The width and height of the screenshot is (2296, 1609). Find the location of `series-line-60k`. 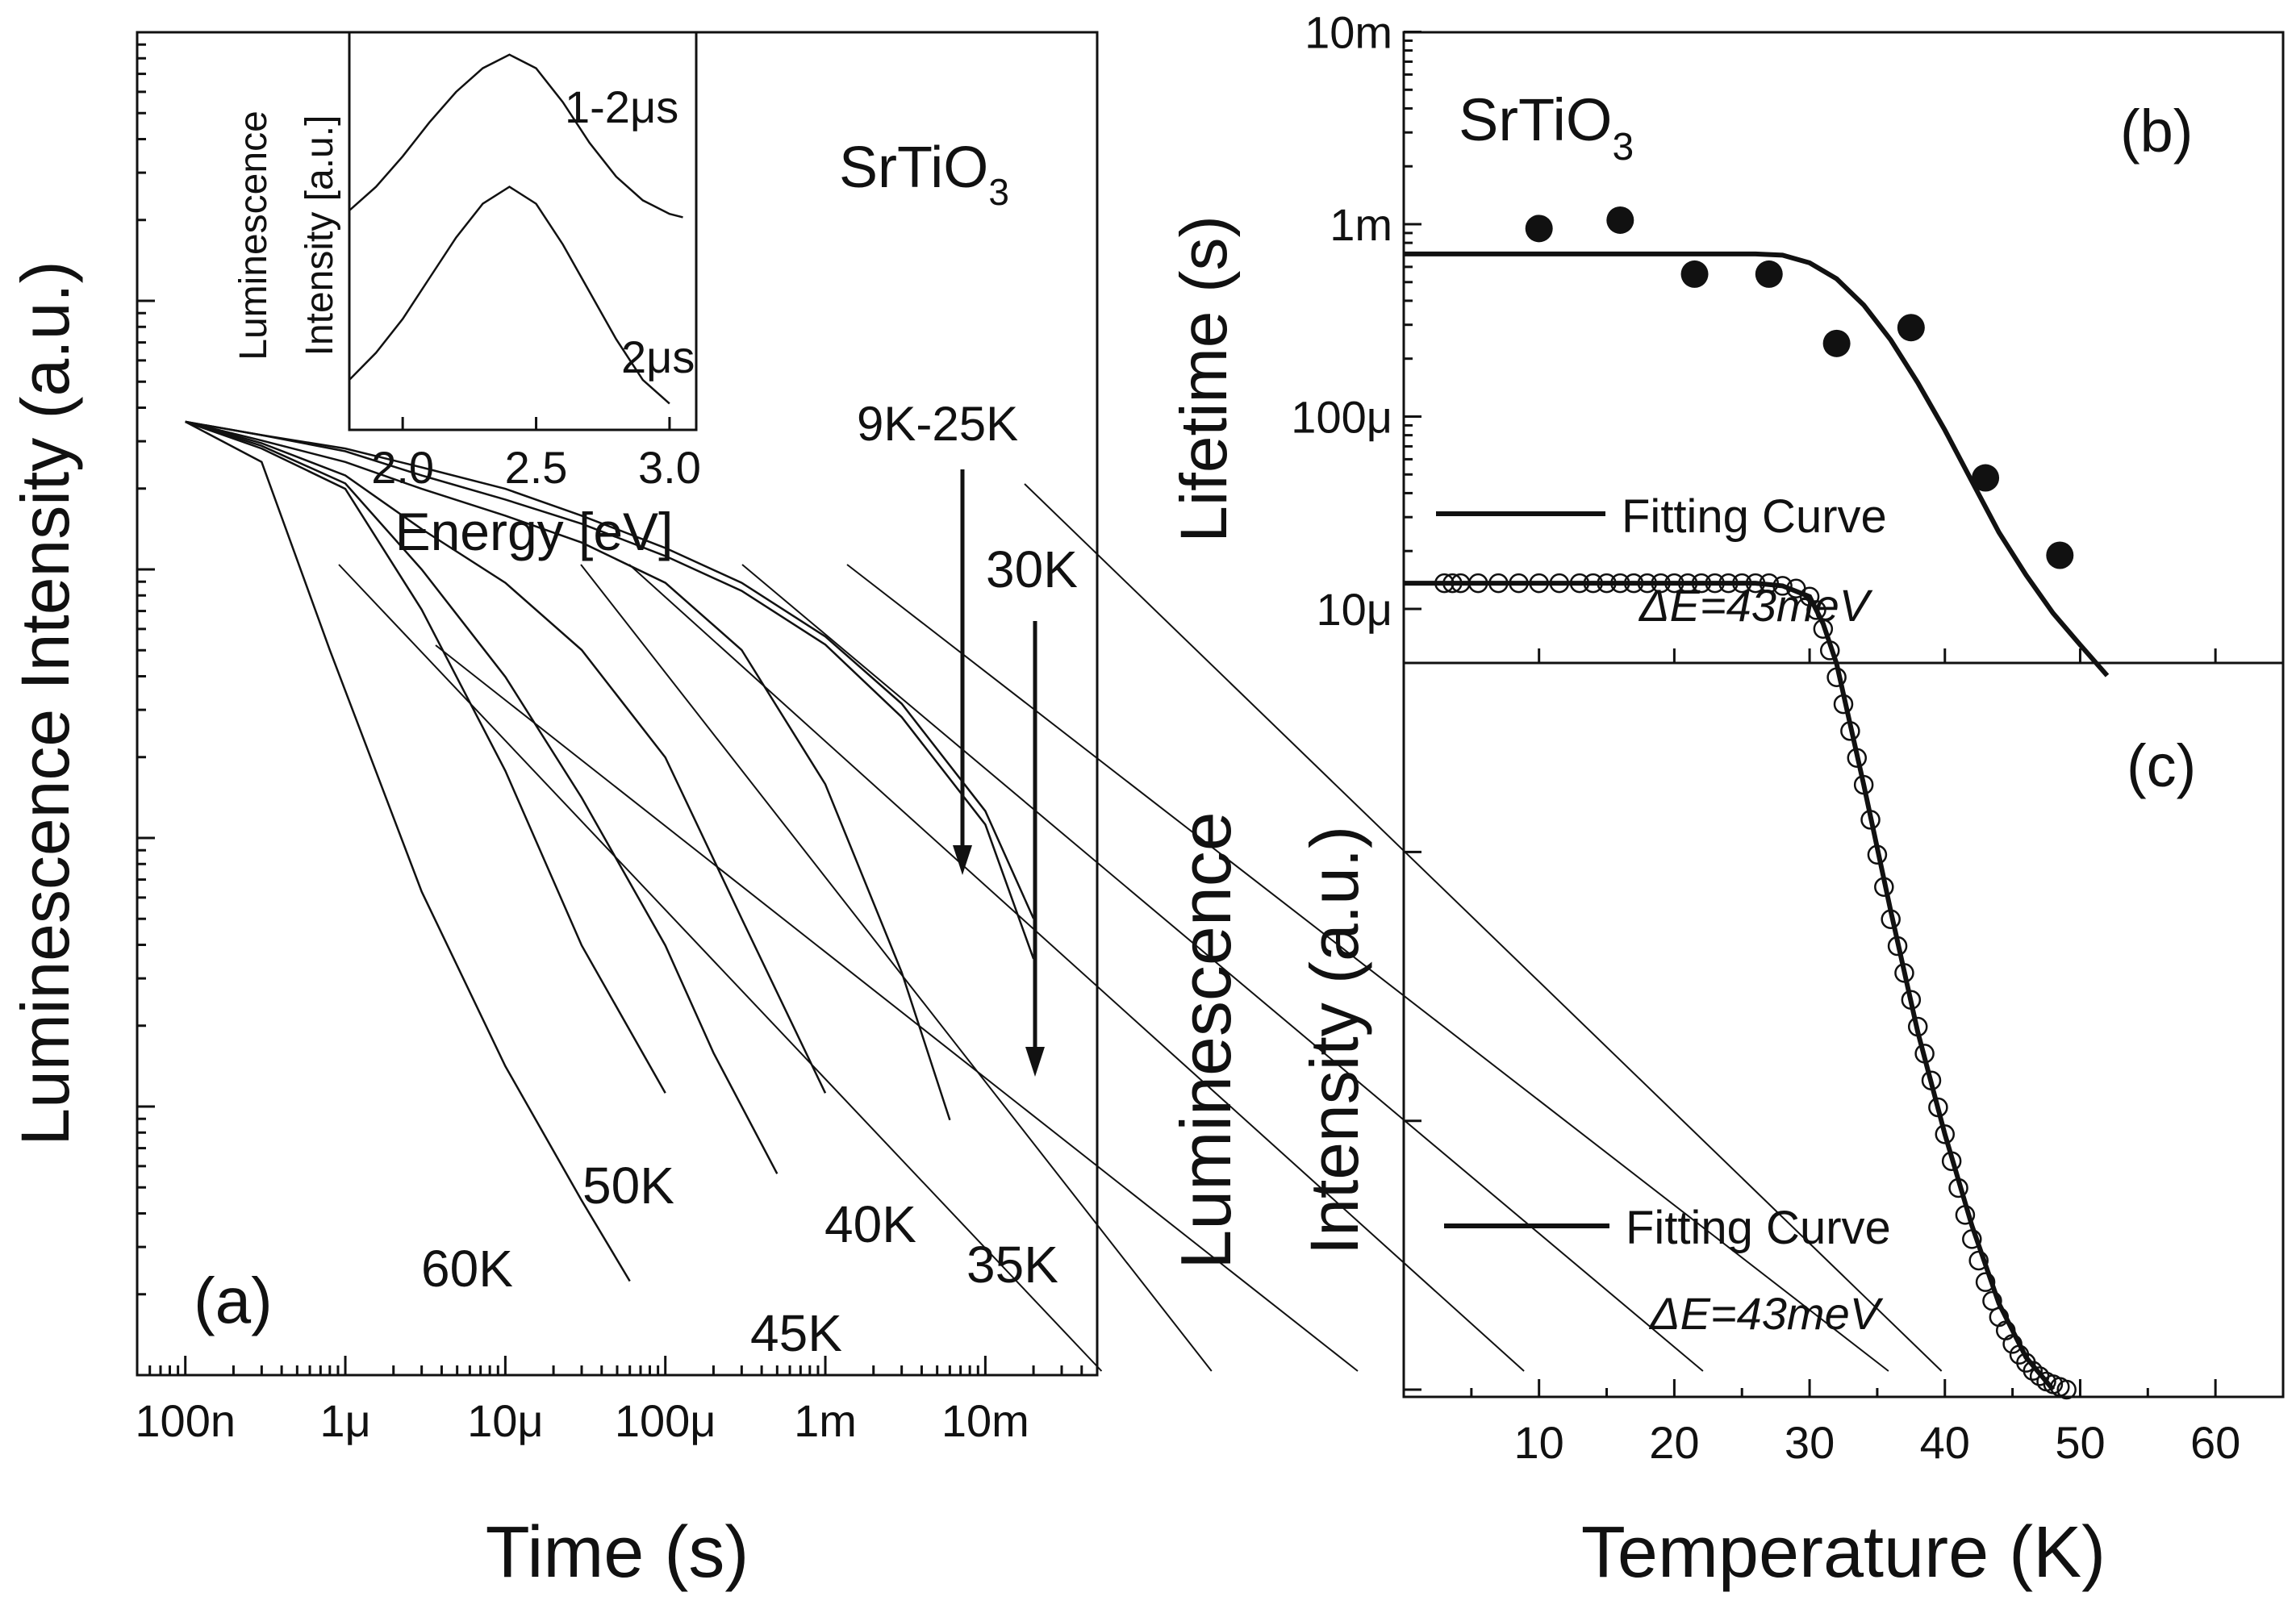

series-line-60k is located at coordinates (408, 851).